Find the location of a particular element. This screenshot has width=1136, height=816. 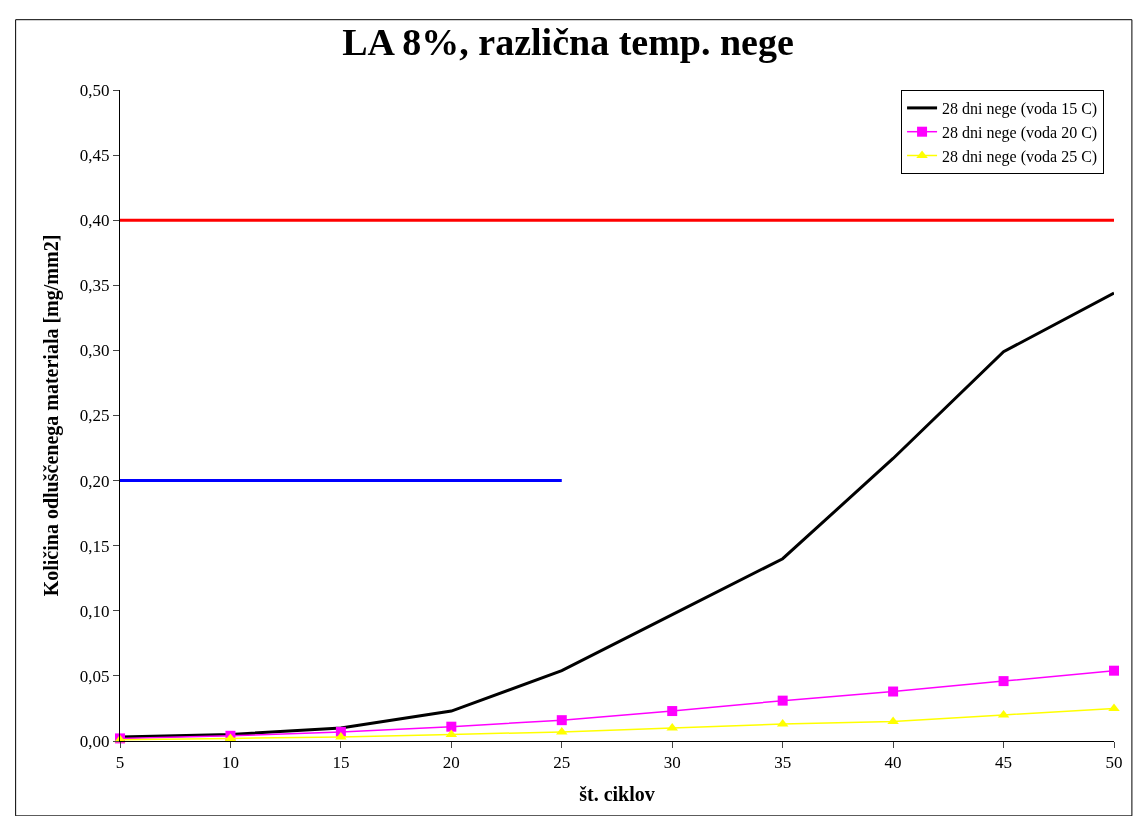

x-tick-label: 30 is located at coordinates (672, 763).